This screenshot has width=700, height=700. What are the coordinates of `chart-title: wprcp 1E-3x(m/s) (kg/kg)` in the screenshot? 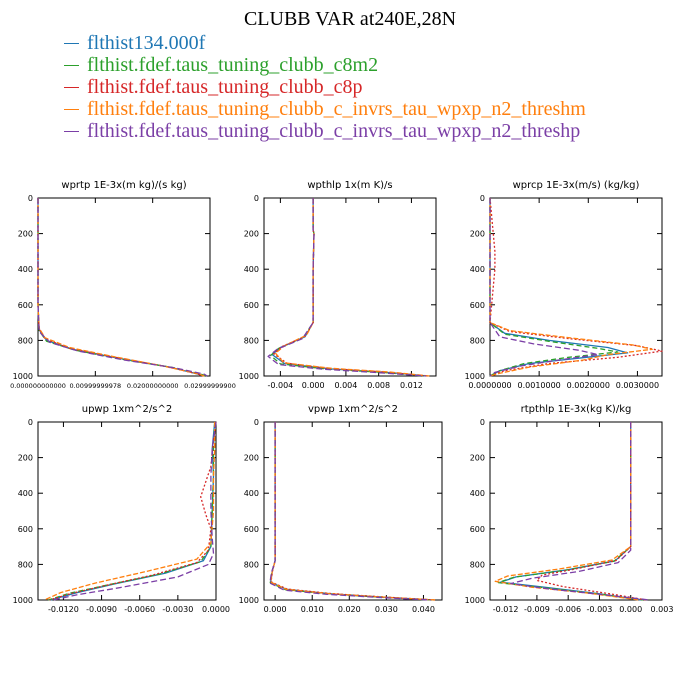 It's located at (576, 185).